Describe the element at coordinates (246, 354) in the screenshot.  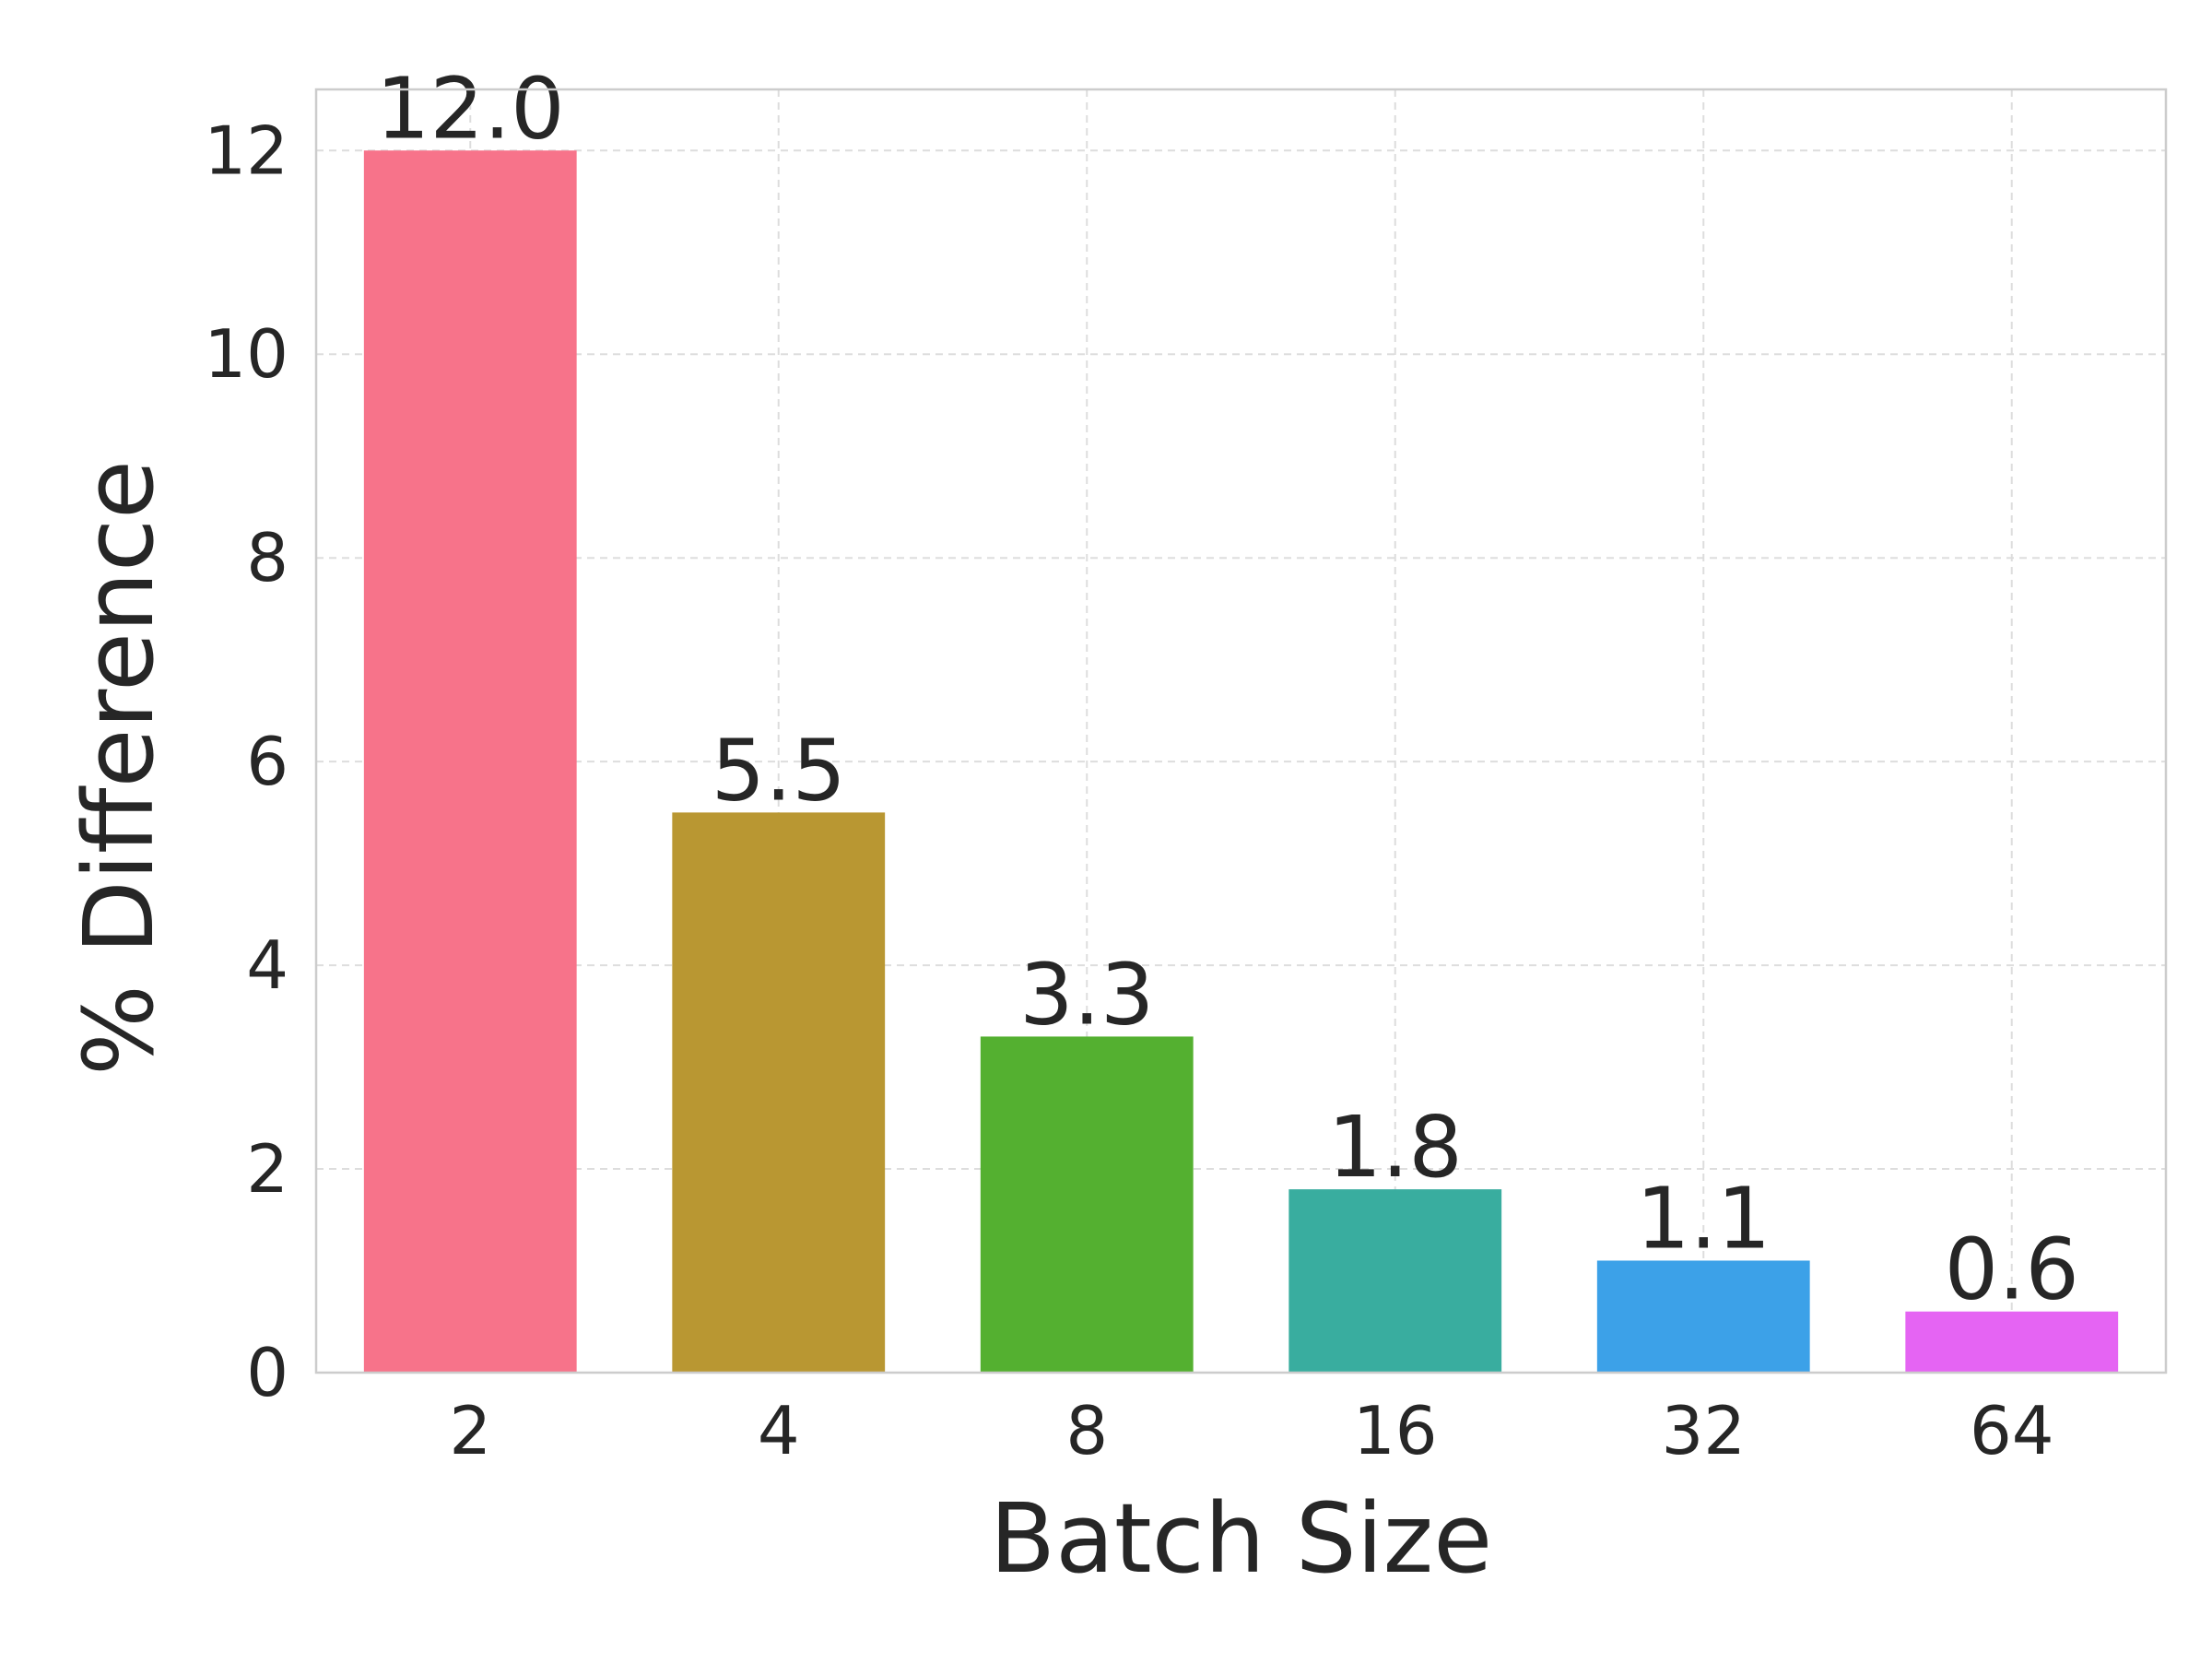
I see `y-tick-label: 10` at that location.